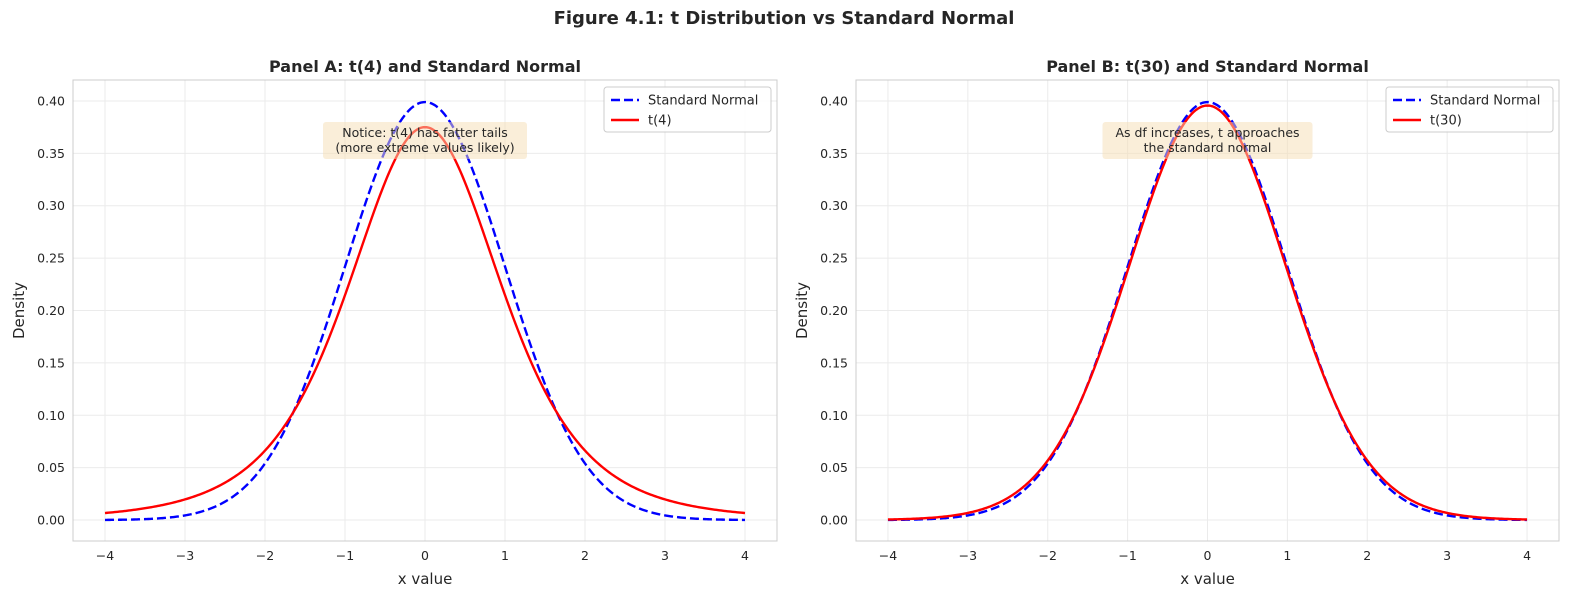  I want to click on annotation-text: (more extreme values likely), so click(424, 147).